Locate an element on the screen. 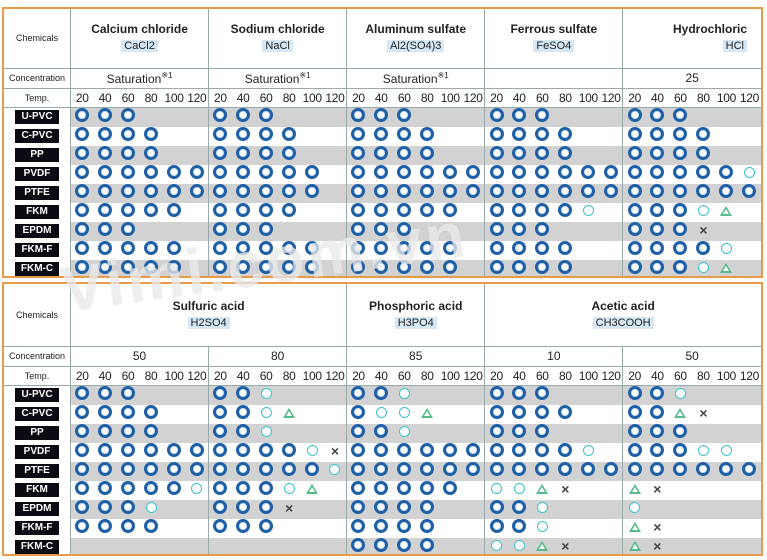  material-label: C-PVC is located at coordinates (37, 136).